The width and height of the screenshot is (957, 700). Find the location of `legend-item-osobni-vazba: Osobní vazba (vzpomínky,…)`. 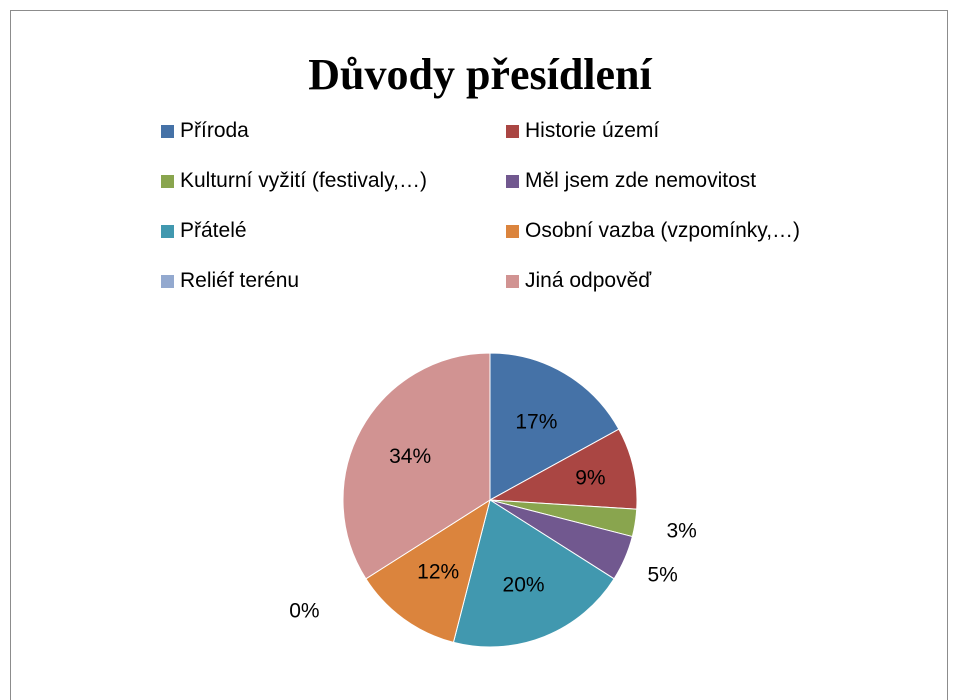

legend-item-osobni-vazba: Osobní vazba (vzpomínky,…) is located at coordinates (653, 231).